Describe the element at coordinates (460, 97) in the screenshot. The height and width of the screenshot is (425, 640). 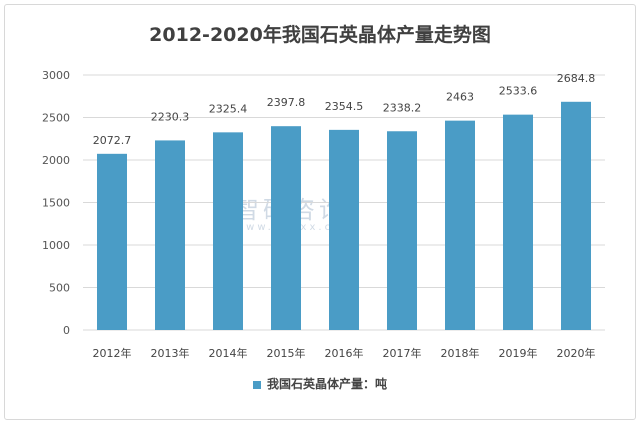
I see `data-label: 2463` at that location.